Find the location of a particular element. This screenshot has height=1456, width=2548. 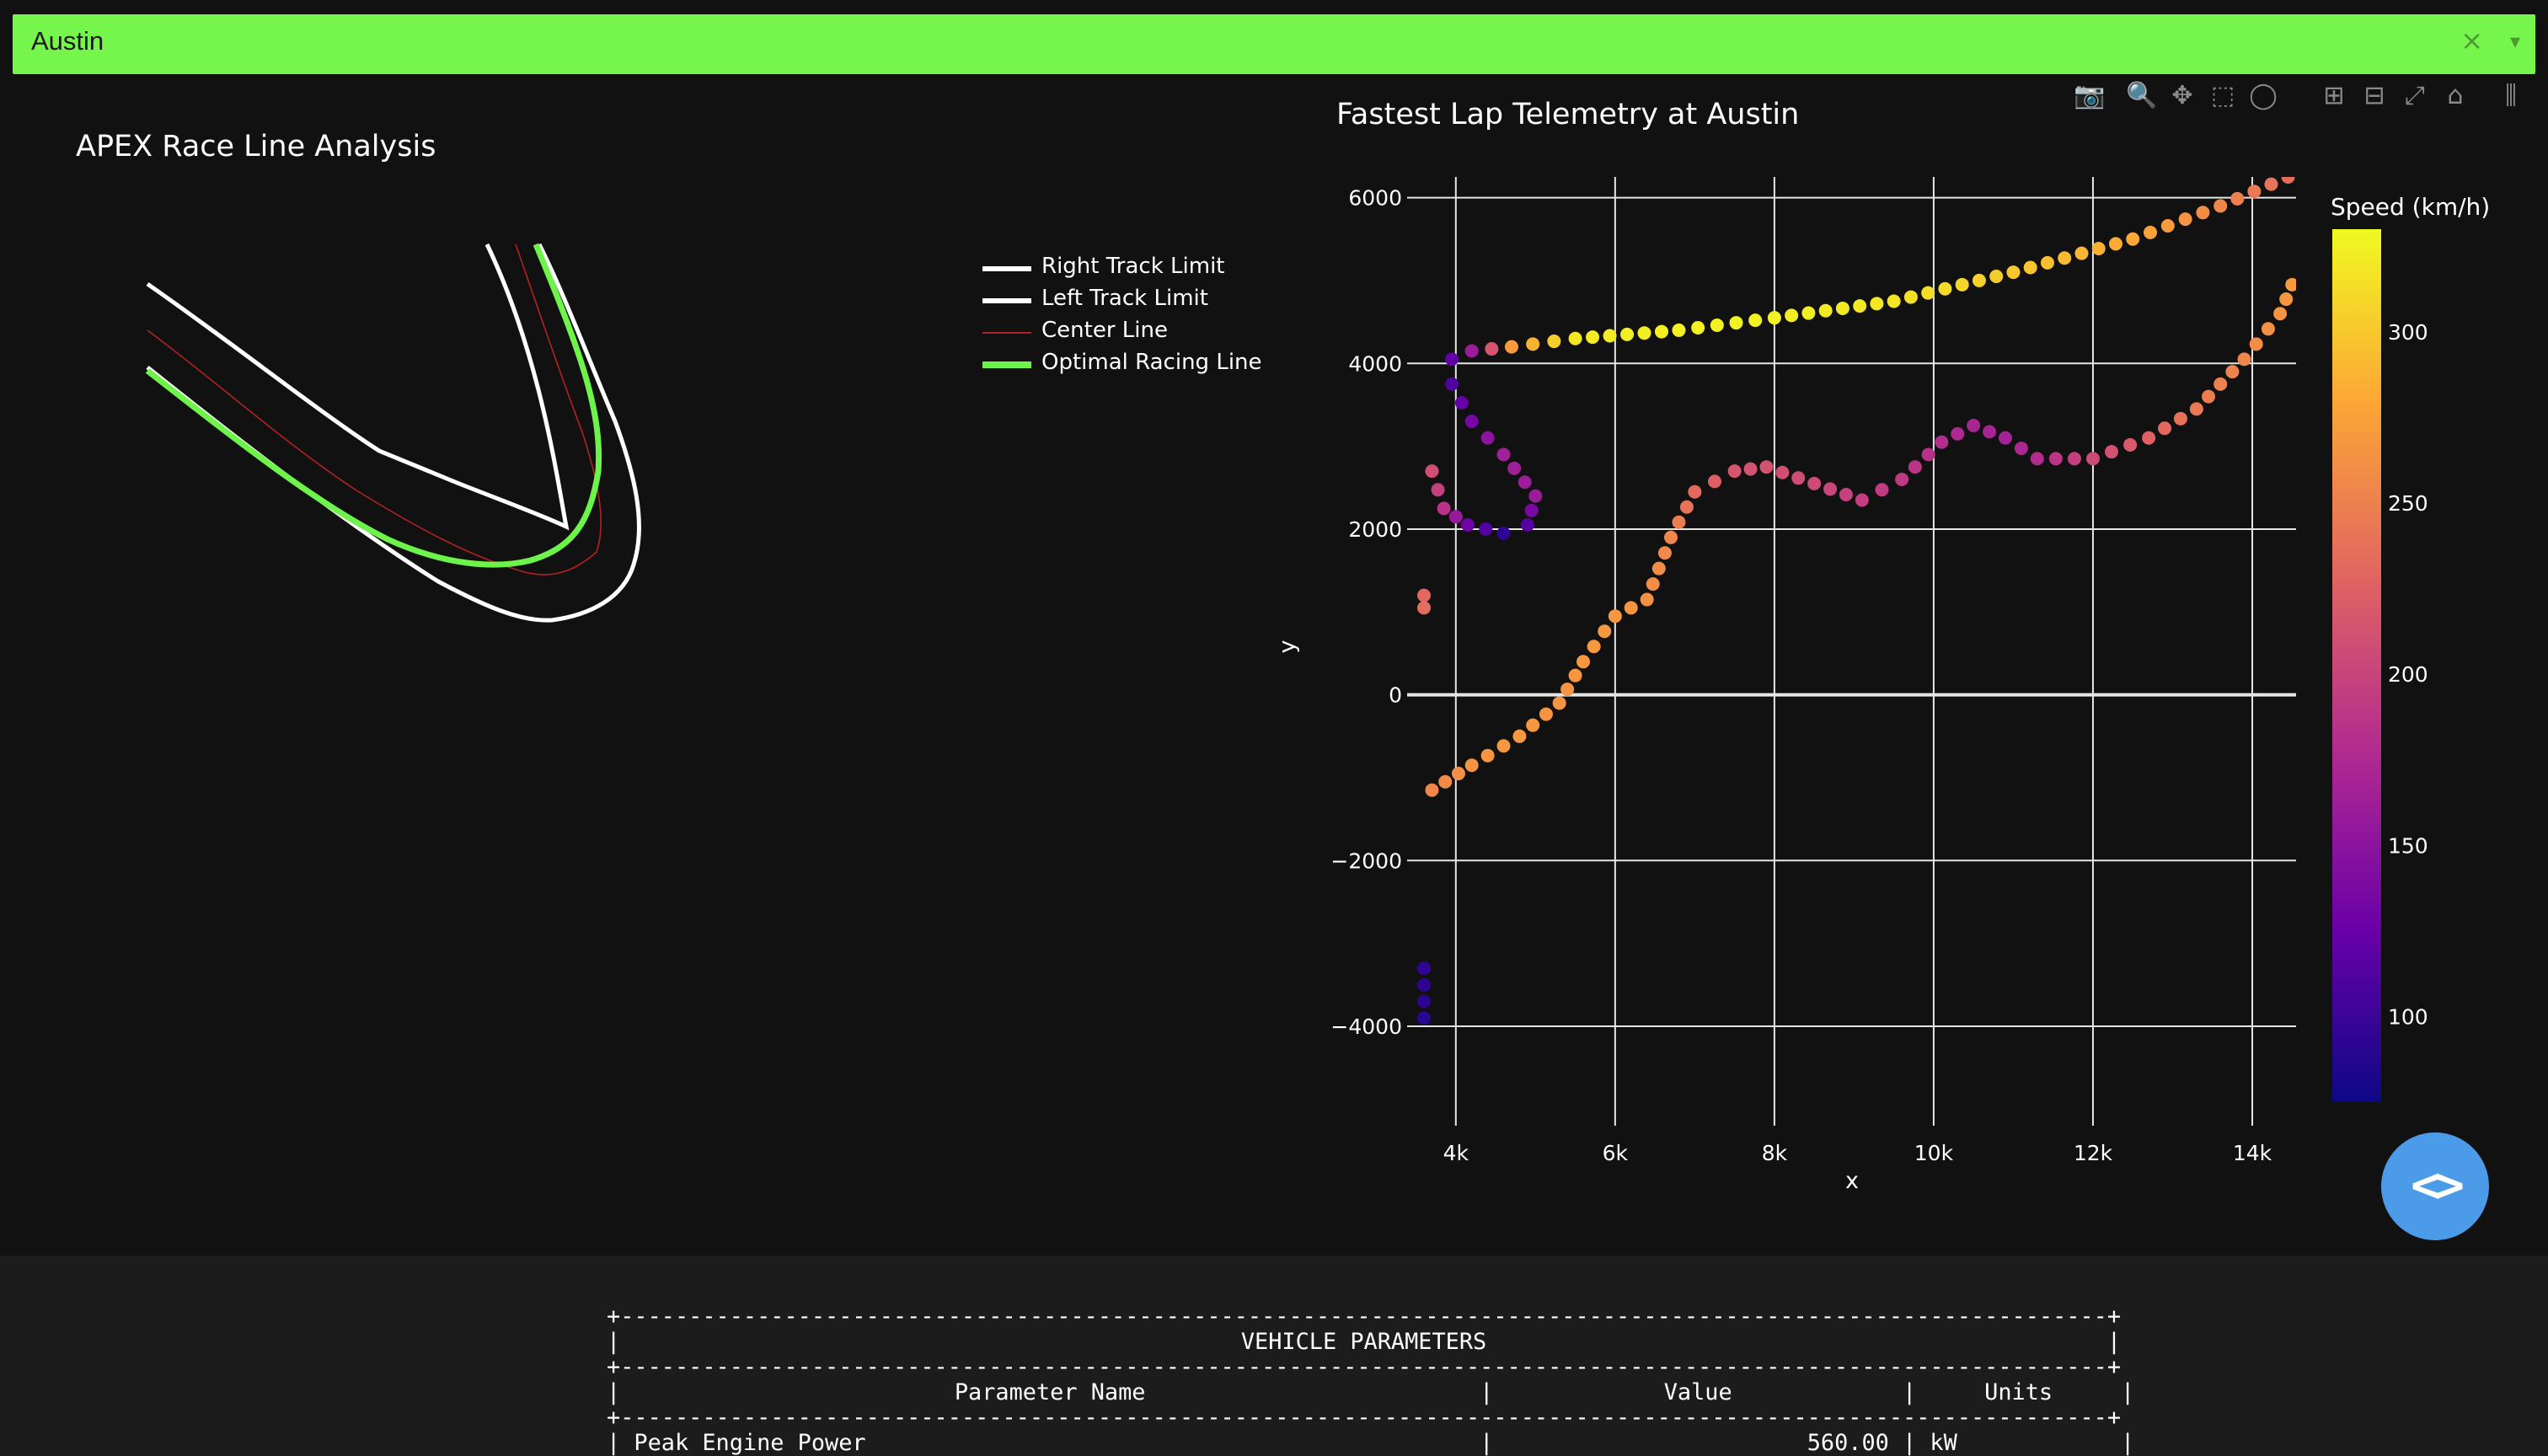

x-axis-label: x is located at coordinates (1852, 1181).